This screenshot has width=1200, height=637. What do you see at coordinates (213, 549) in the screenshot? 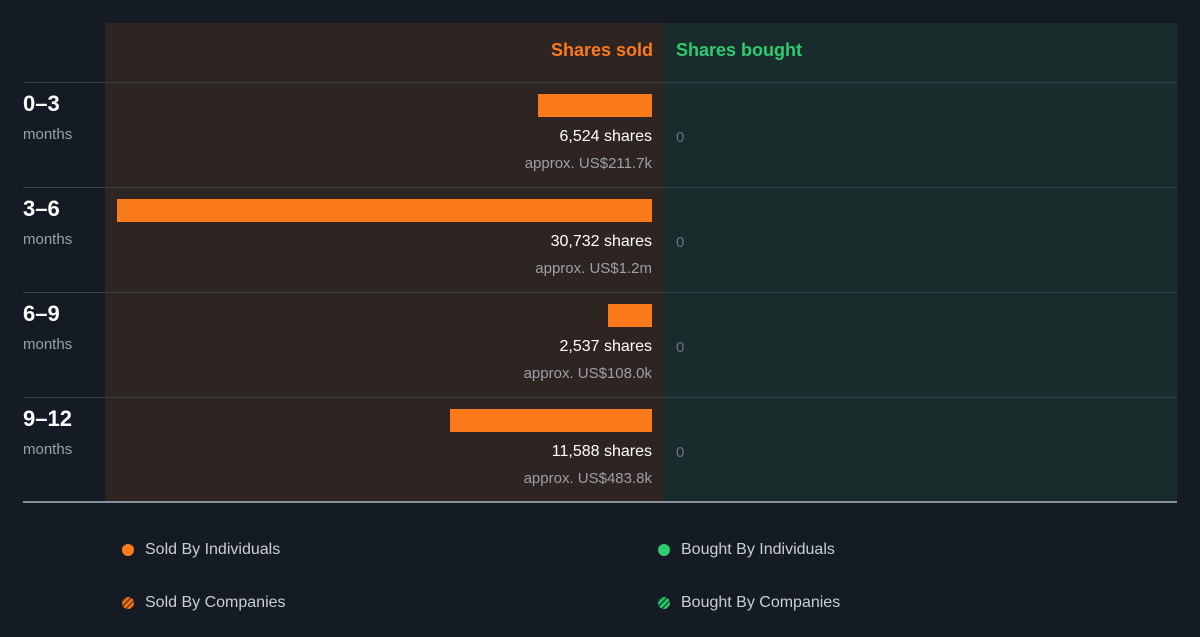
I see `legend-label: Sold By Individuals` at bounding box center [213, 549].